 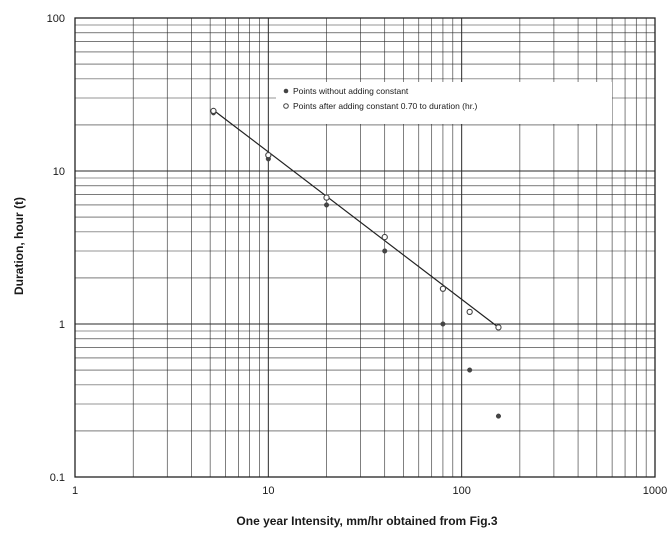 What do you see at coordinates (286, 91) in the screenshot?
I see `legend-marker-filled` at bounding box center [286, 91].